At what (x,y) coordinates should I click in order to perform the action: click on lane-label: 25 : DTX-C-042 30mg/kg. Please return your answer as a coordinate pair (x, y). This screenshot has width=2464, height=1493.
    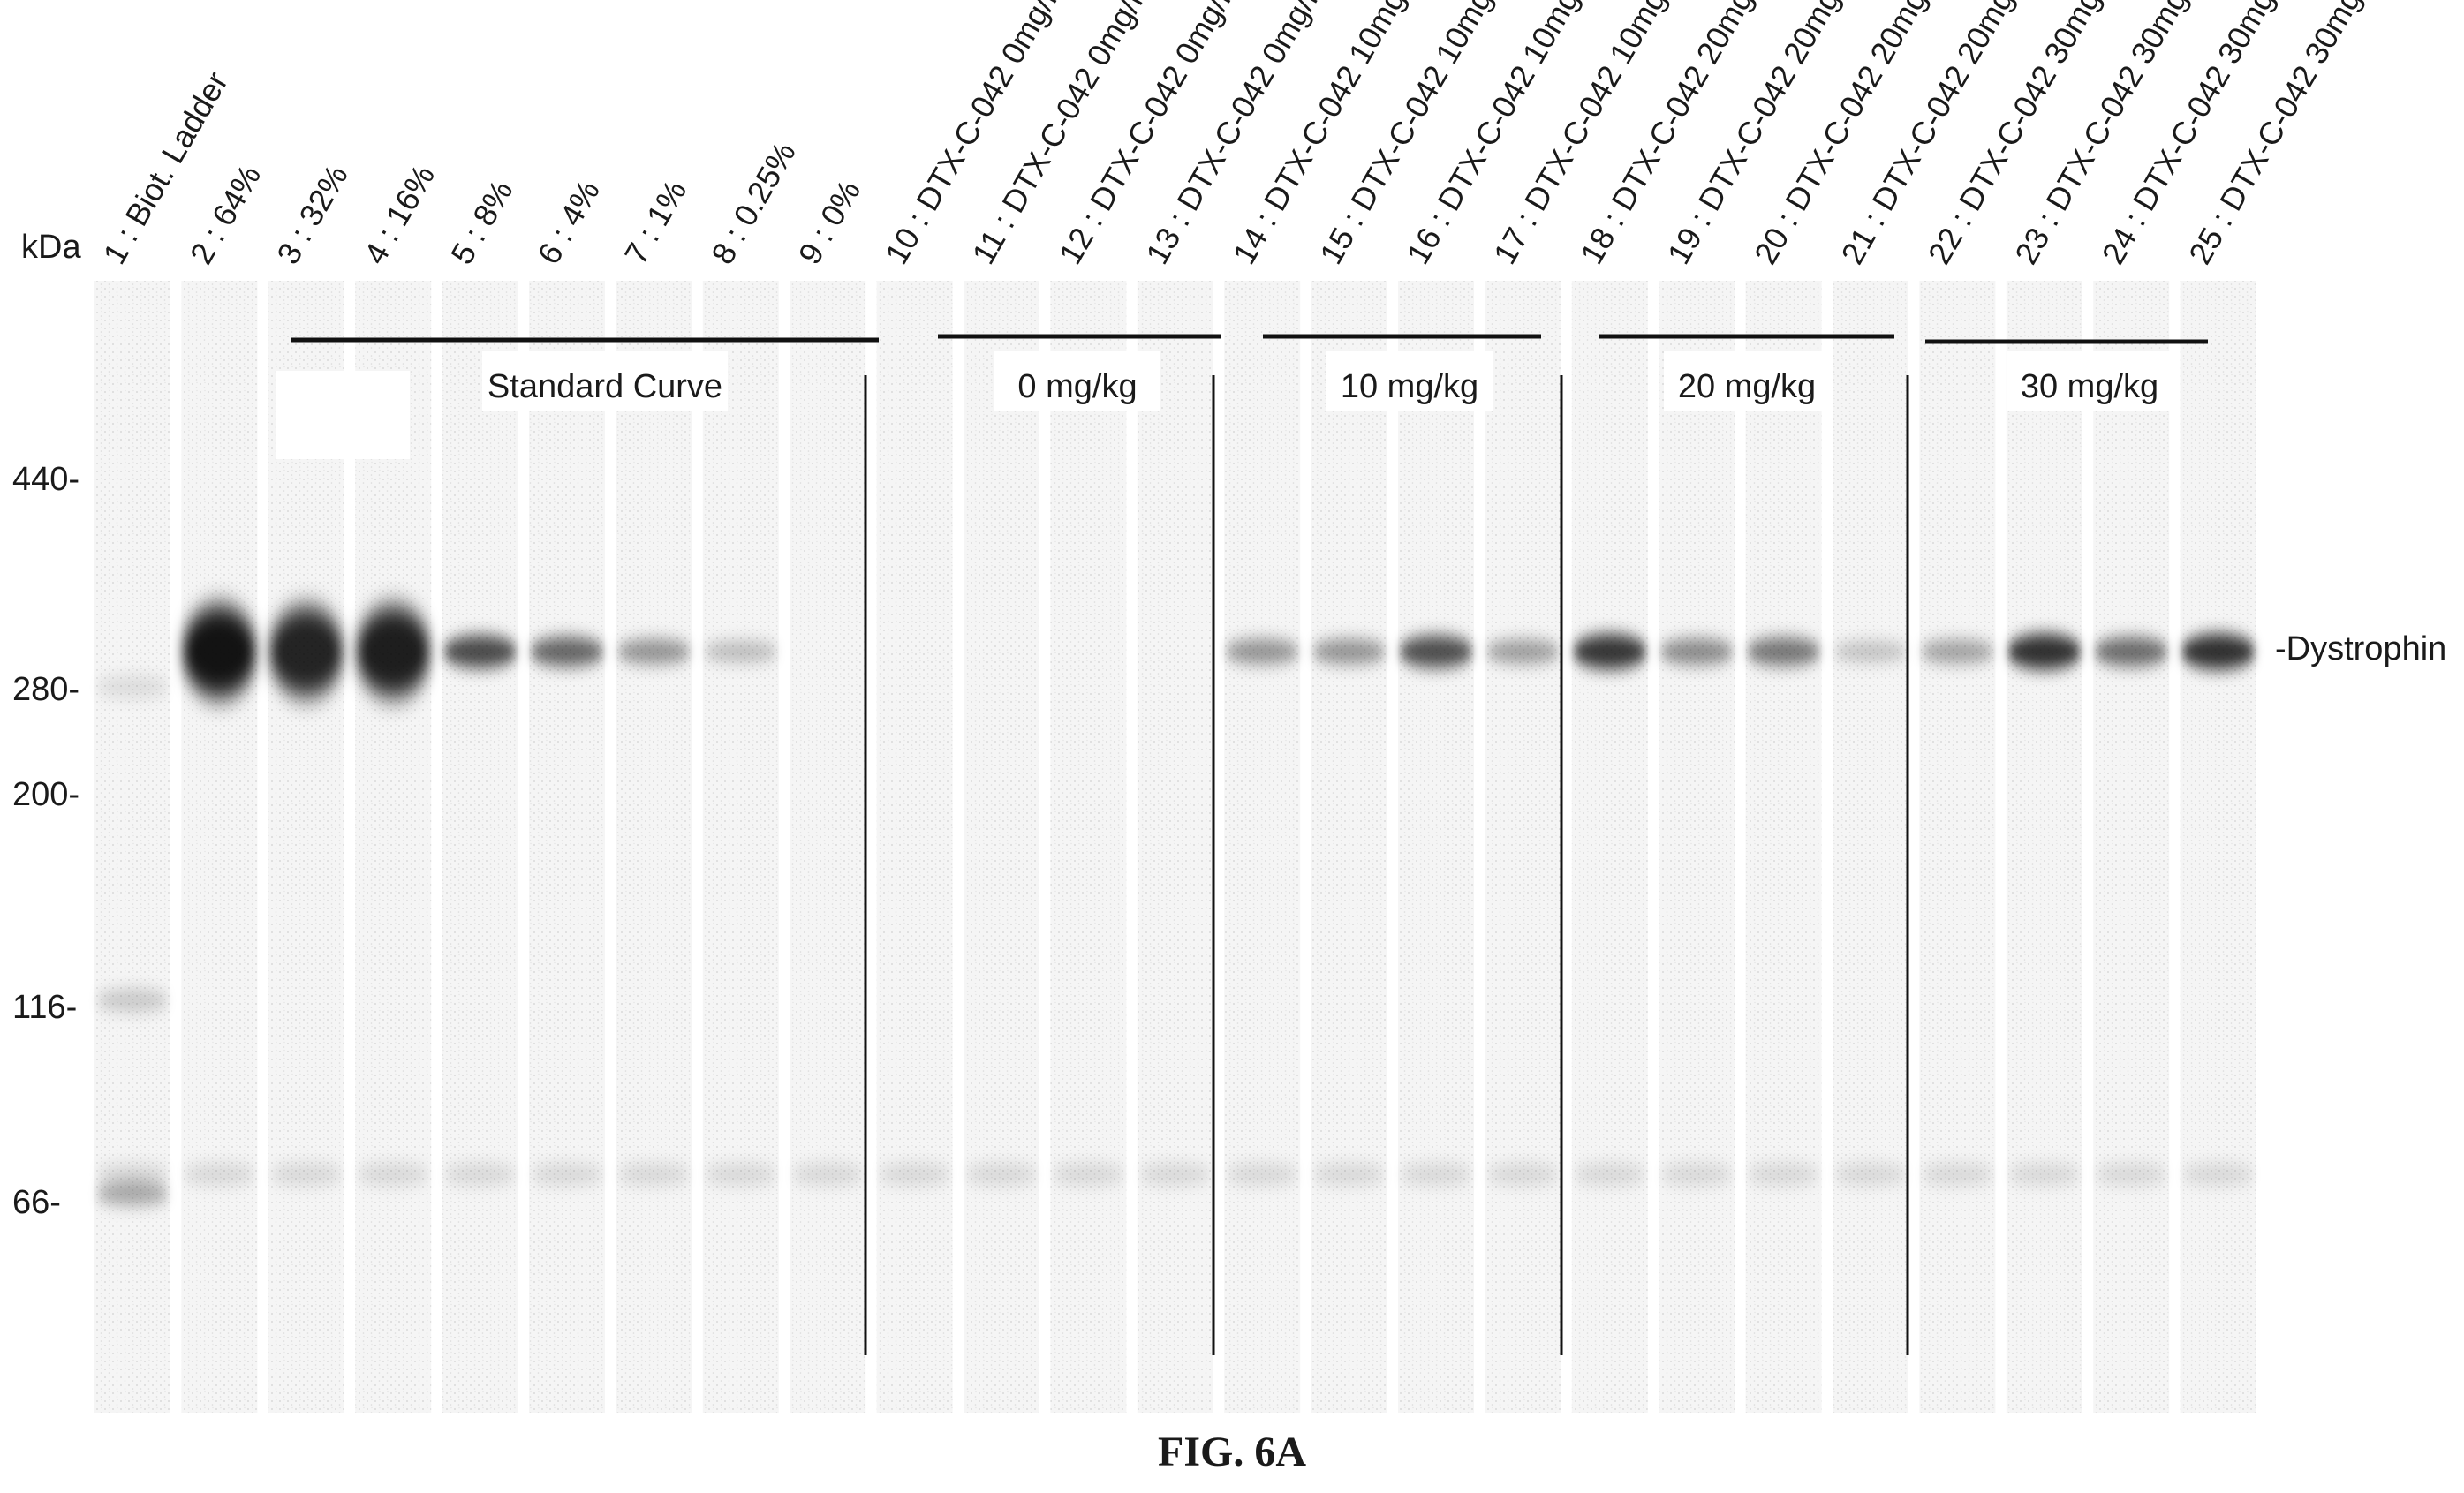
    Looking at the image, I should click on (2285, 135).